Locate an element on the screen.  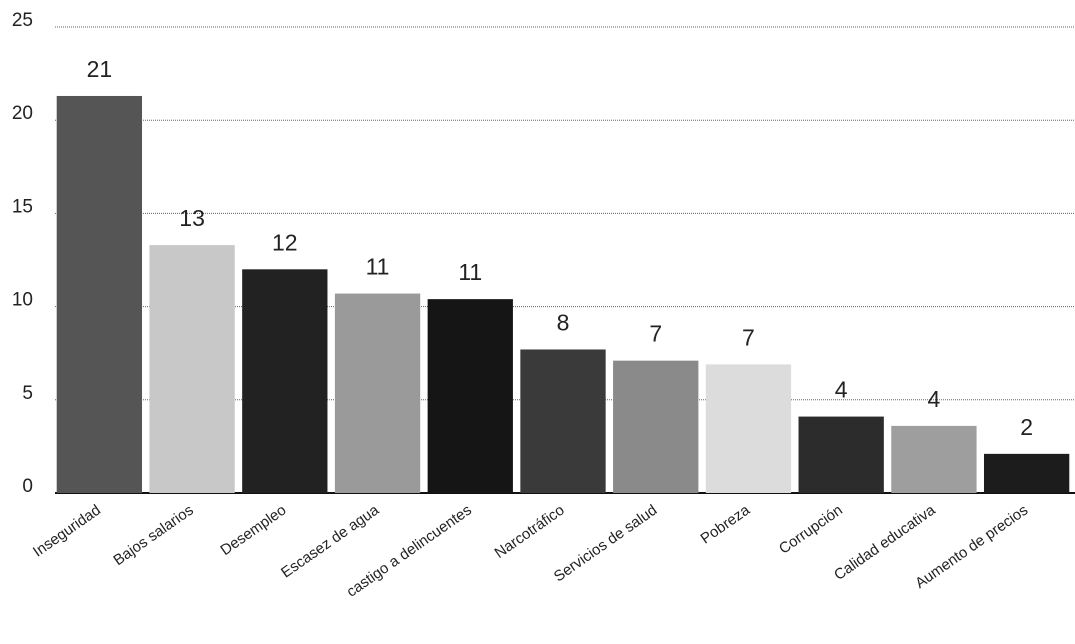
value-label: 21 is located at coordinates (100, 69).